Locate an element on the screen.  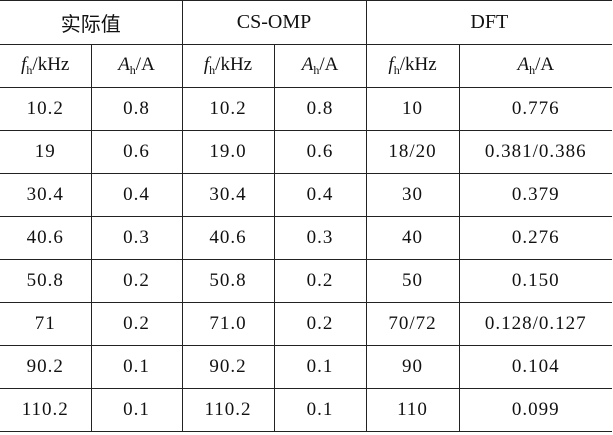
csomp-amp-cell: 0.3 is located at coordinates (320, 238).